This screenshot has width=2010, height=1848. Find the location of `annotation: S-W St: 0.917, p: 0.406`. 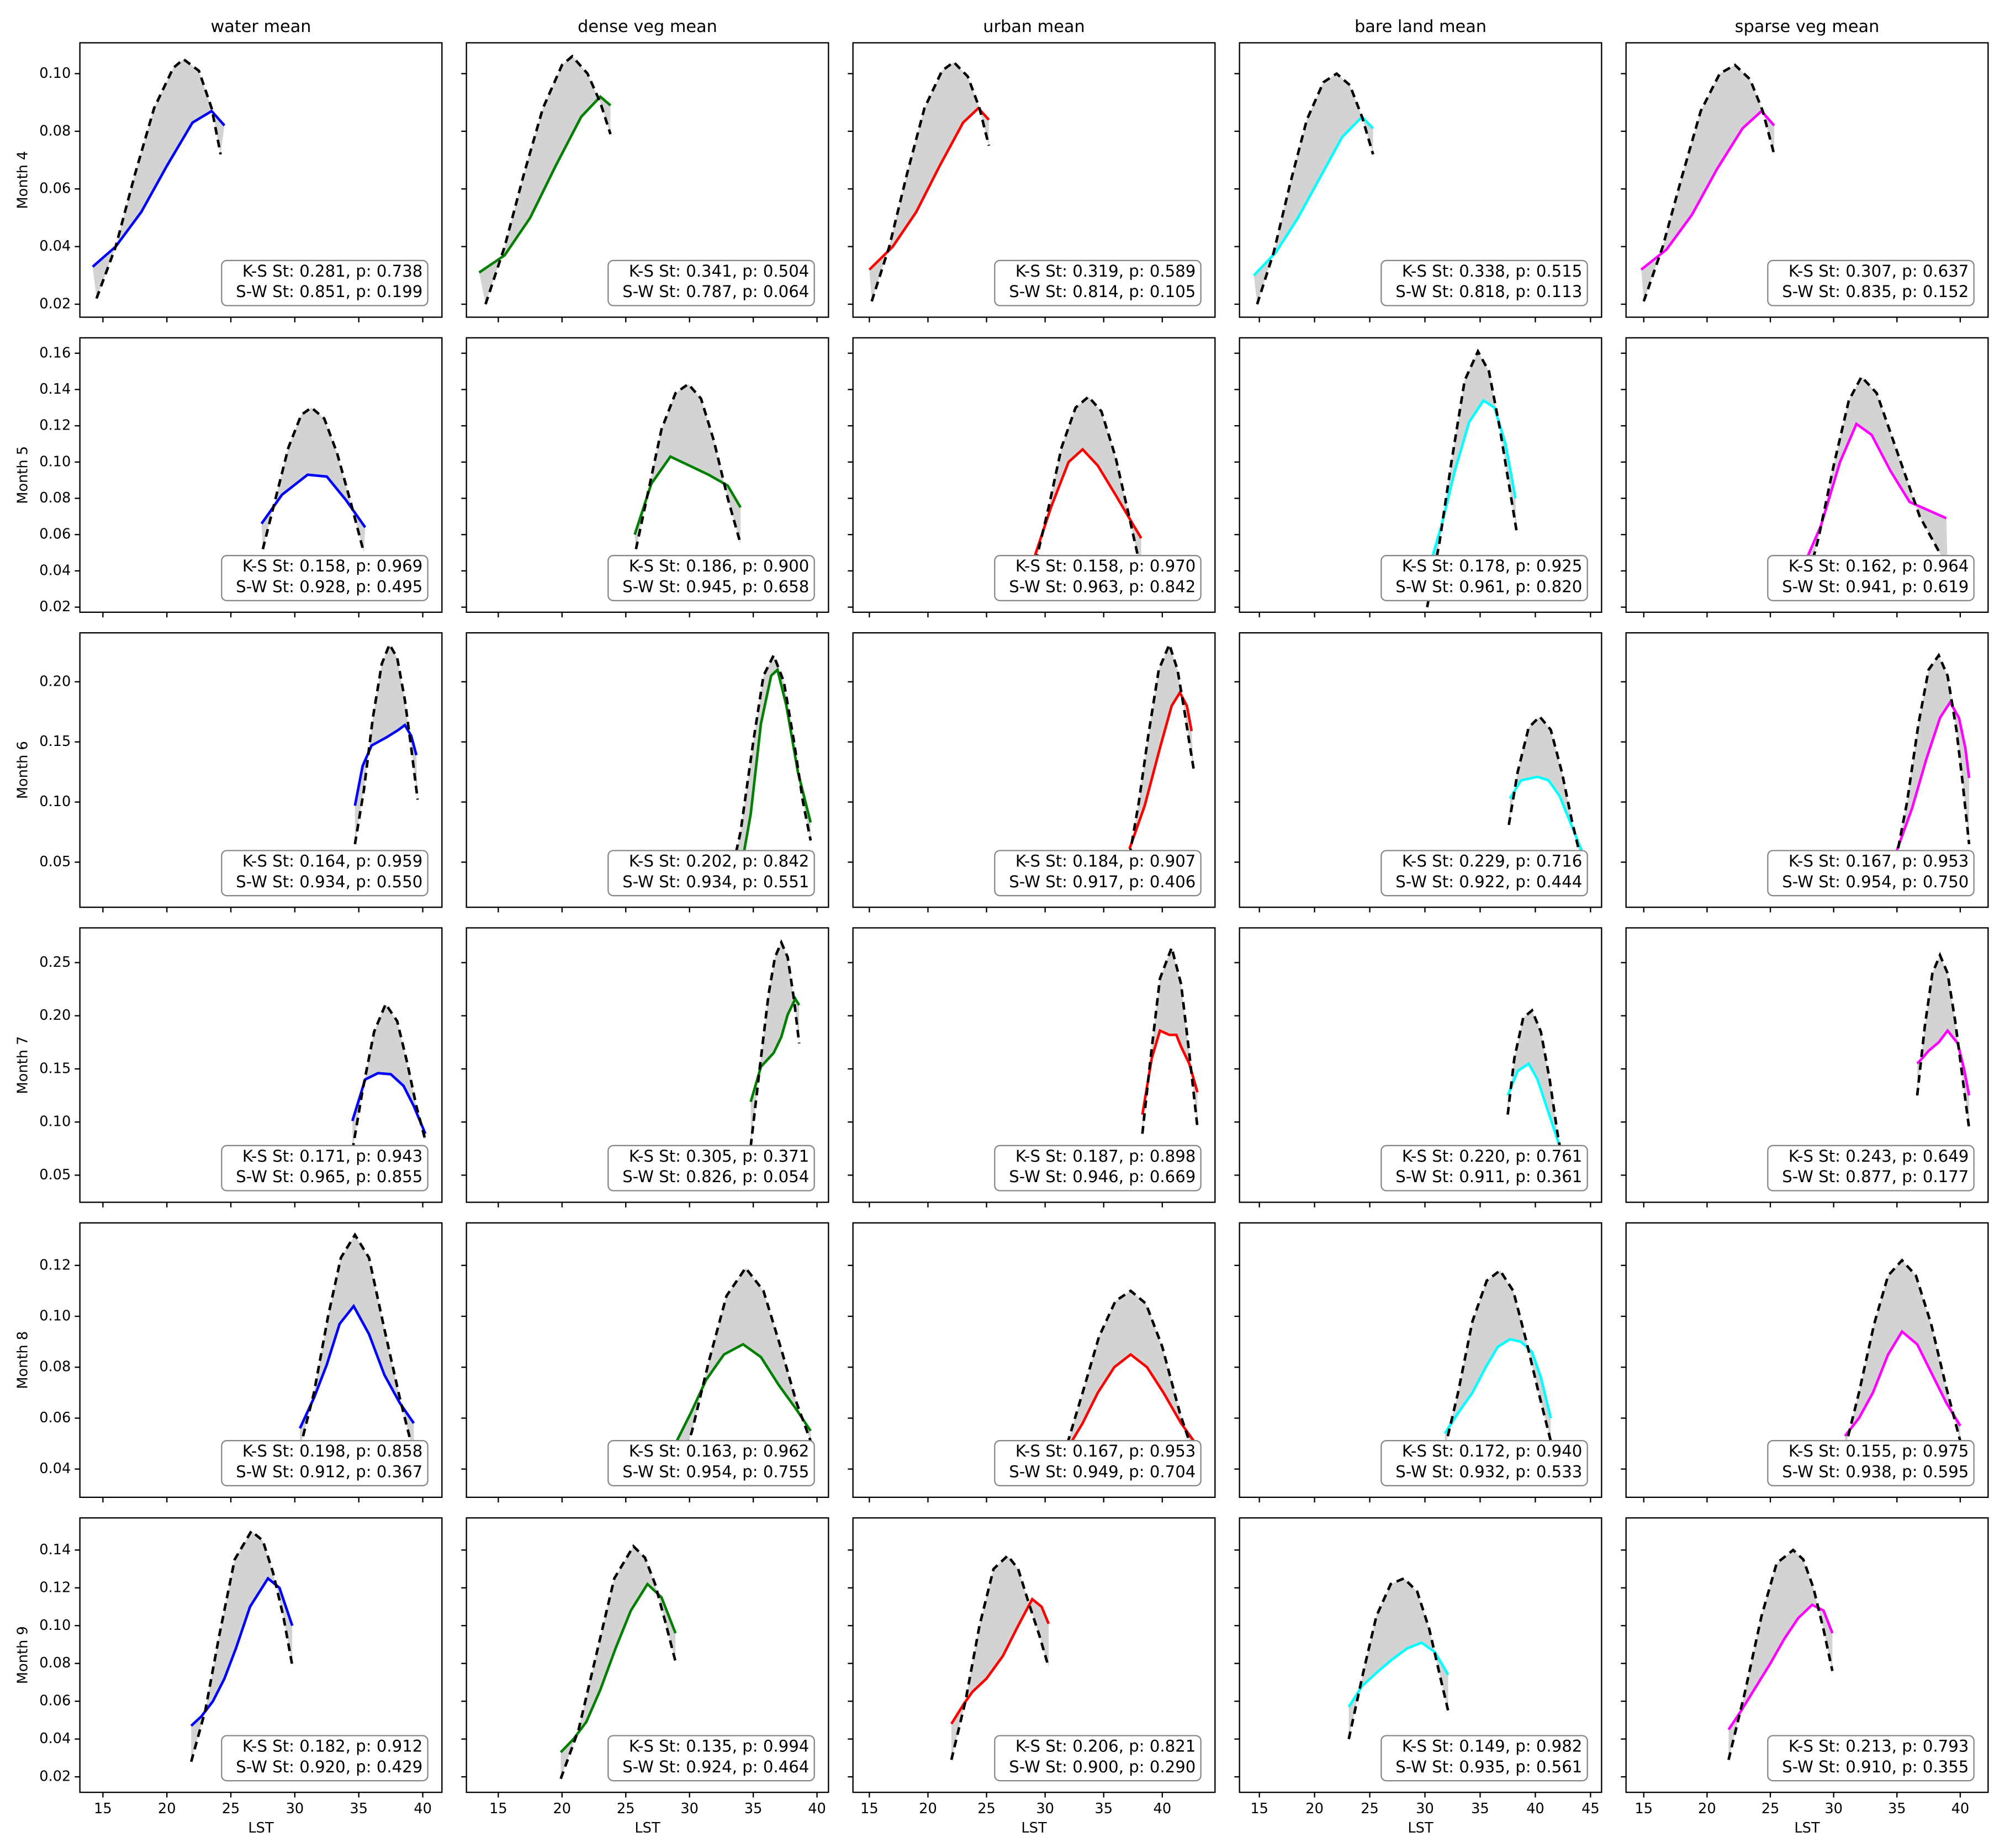

annotation: S-W St: 0.917, p: 0.406 is located at coordinates (1102, 882).